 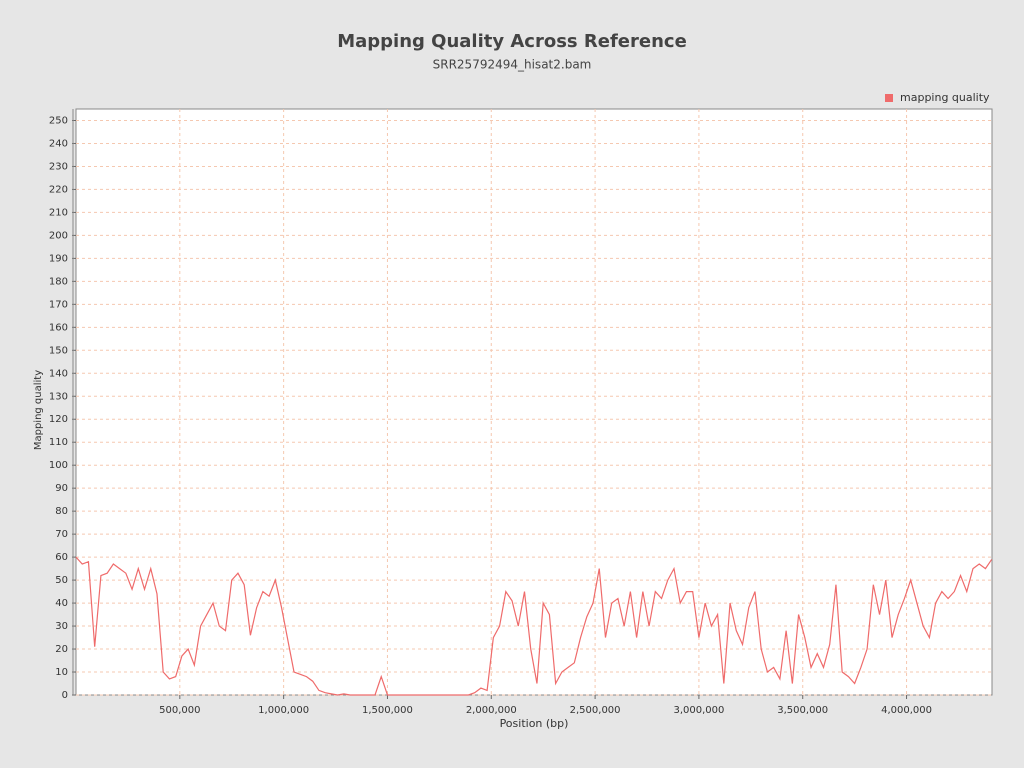 What do you see at coordinates (512, 65) in the screenshot?
I see `chart-subtitle: SRR25792494_hisat2.bam` at bounding box center [512, 65].